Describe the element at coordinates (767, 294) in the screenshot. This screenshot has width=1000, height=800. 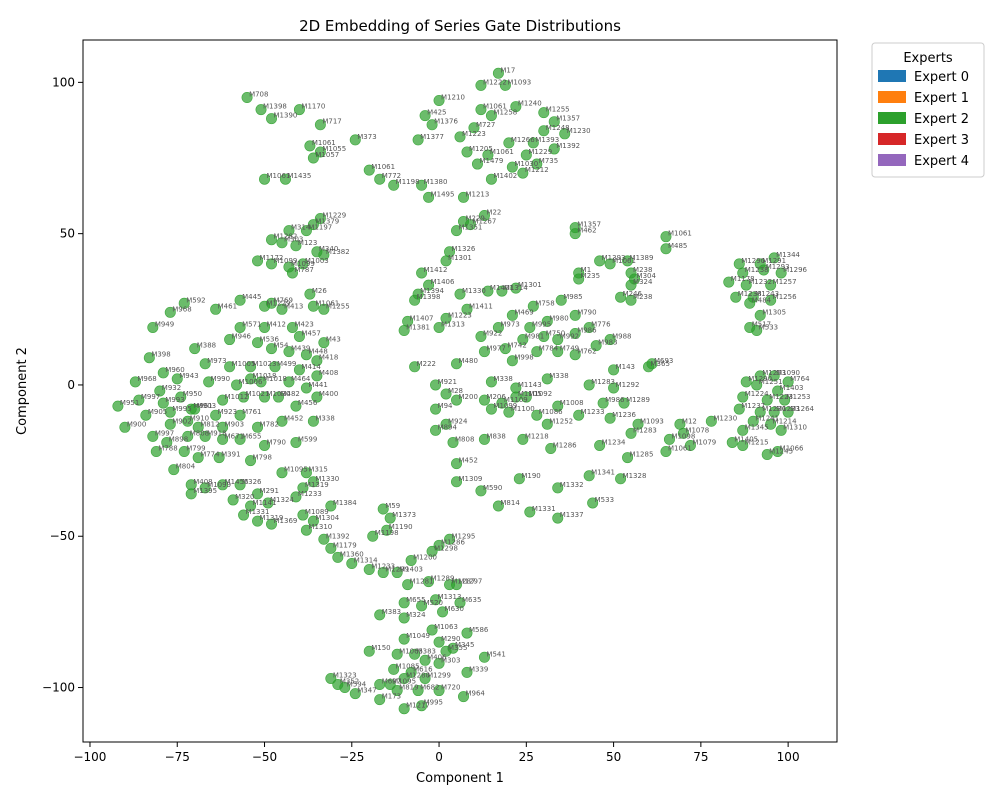
I see `point-label: M1243` at that location.